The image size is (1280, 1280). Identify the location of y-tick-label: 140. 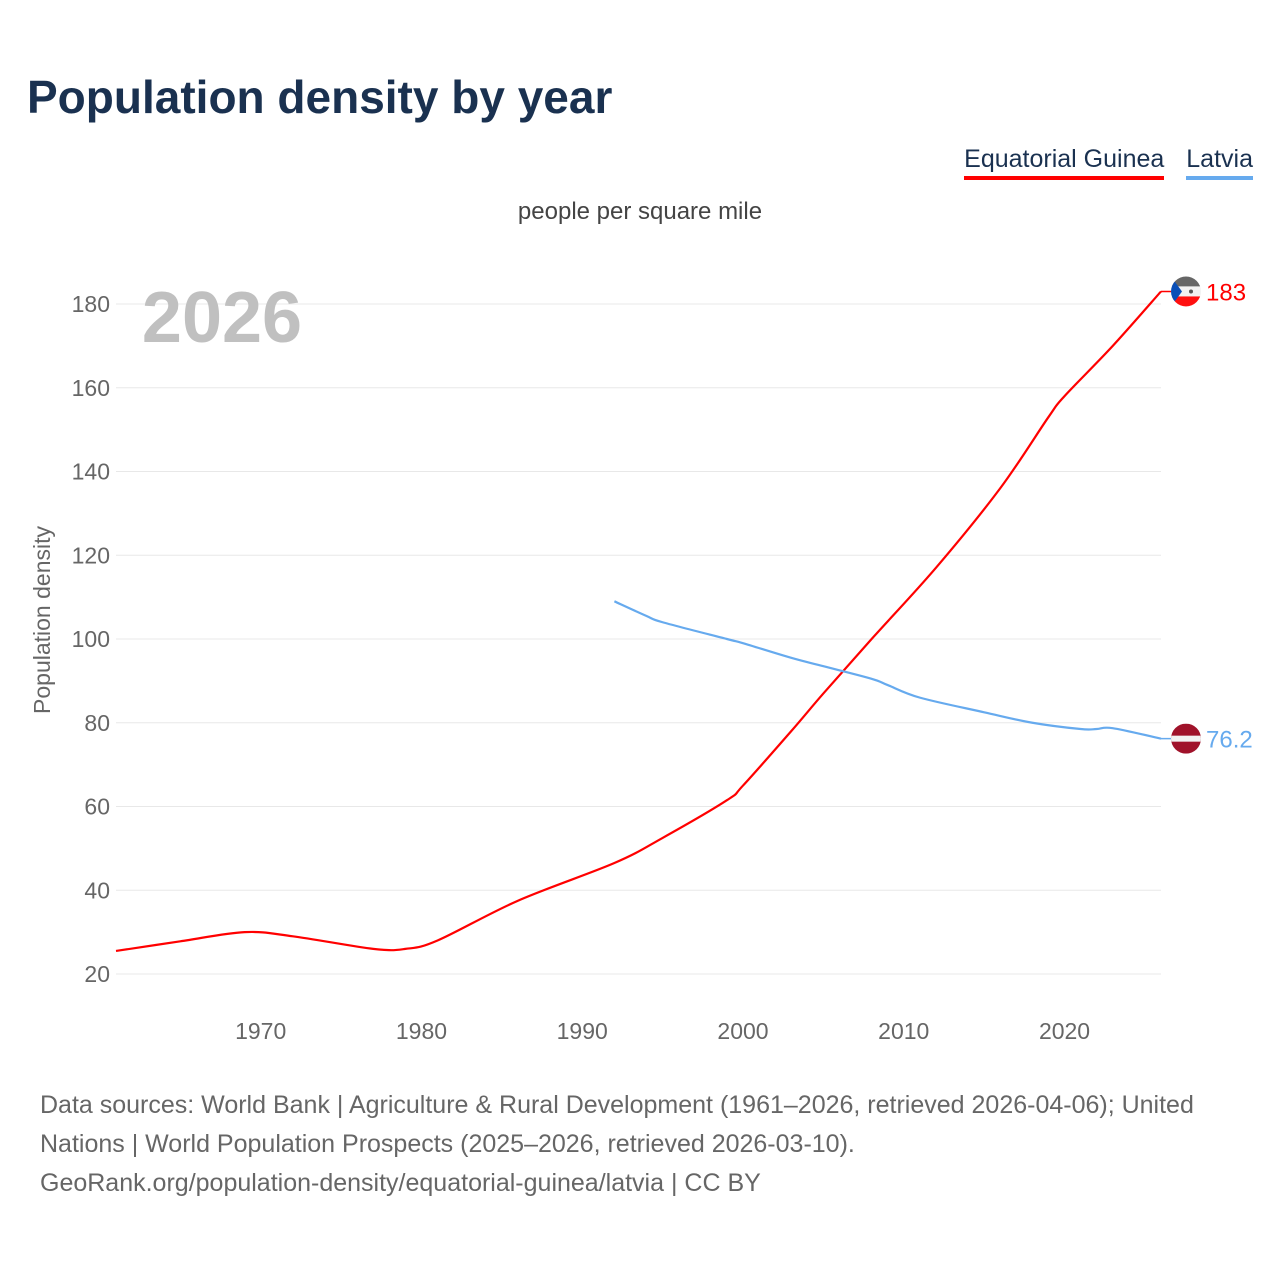
(91, 472).